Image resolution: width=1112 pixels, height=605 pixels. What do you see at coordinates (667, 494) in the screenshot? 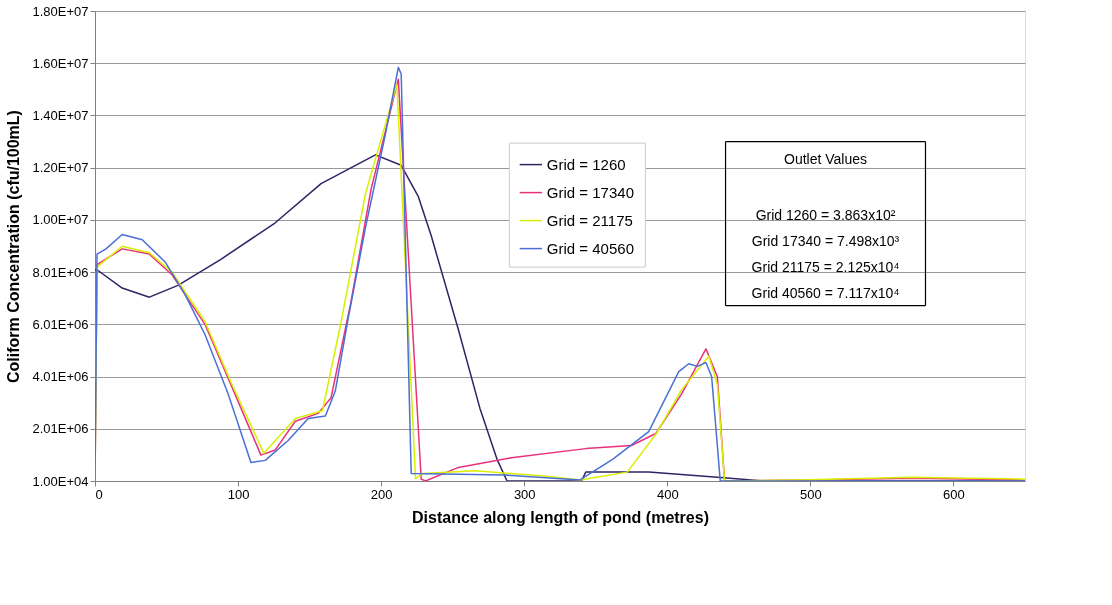
I see `x-tick-label: 400` at bounding box center [667, 494].